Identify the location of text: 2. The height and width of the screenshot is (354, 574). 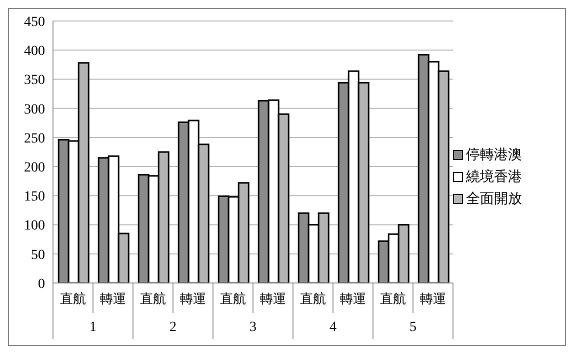
(173, 327).